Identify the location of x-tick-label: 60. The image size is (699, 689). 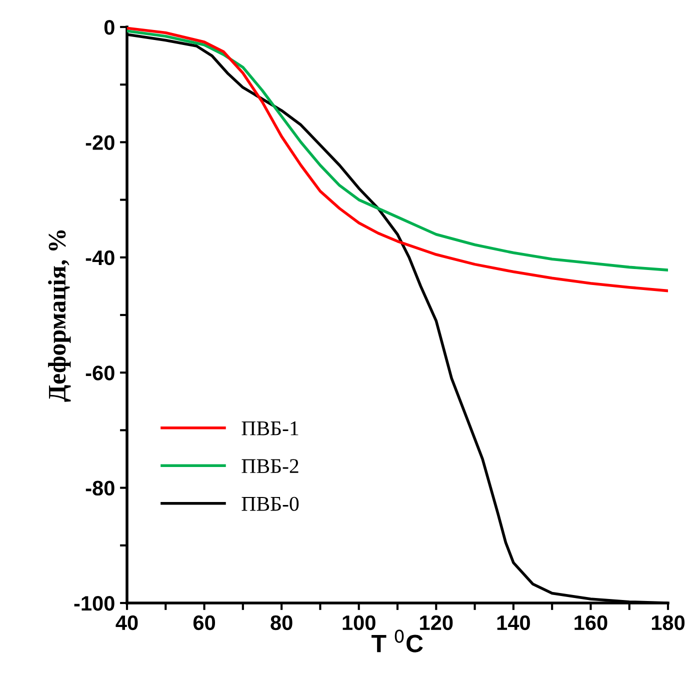
(204, 622).